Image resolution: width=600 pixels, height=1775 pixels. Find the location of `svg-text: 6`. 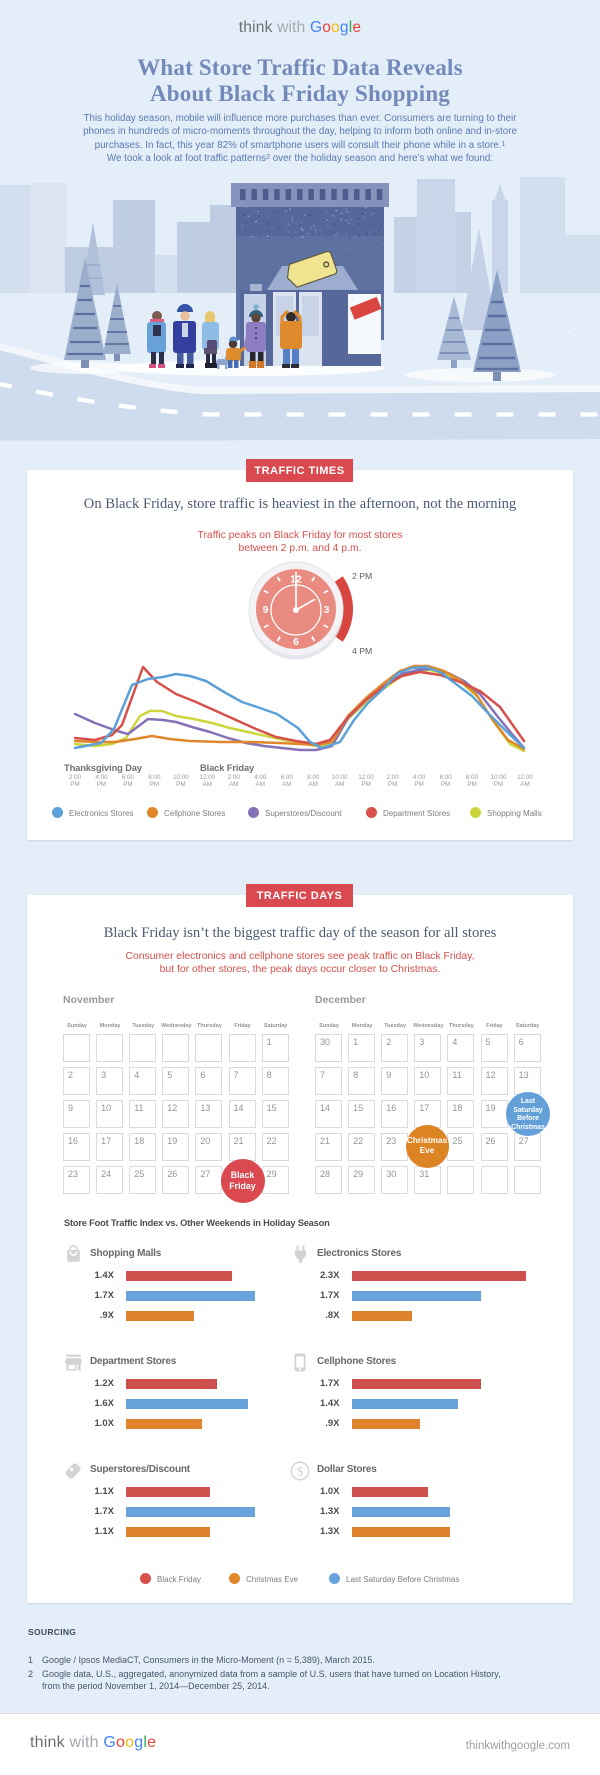

svg-text: 6 is located at coordinates (296, 642).